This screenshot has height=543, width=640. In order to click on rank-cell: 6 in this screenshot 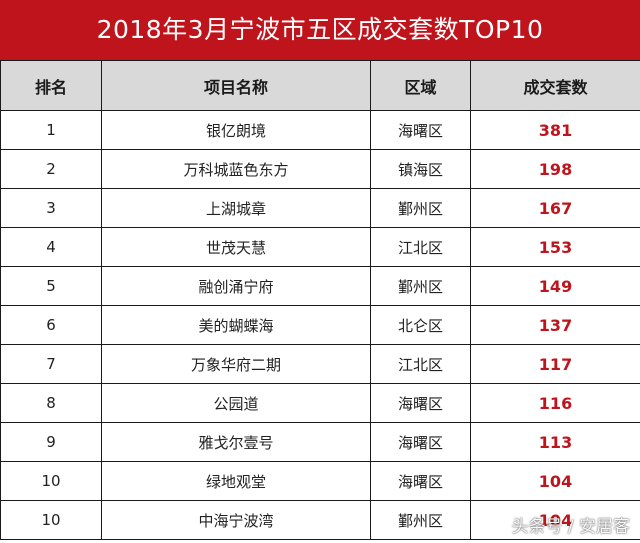, I will do `click(51, 325)`.